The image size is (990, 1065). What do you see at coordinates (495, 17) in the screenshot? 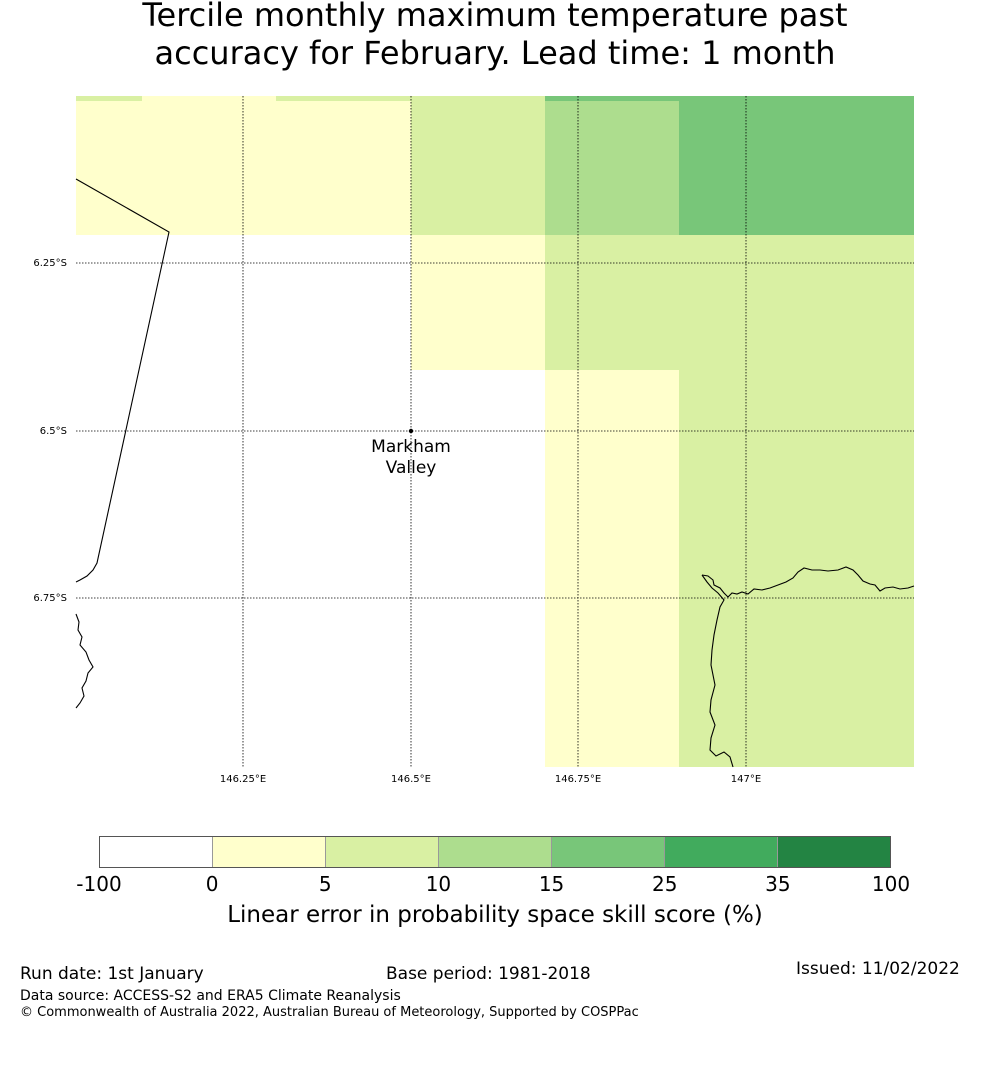
I see `title-line-1: Tercile monthly maximum temperature past` at bounding box center [495, 17].